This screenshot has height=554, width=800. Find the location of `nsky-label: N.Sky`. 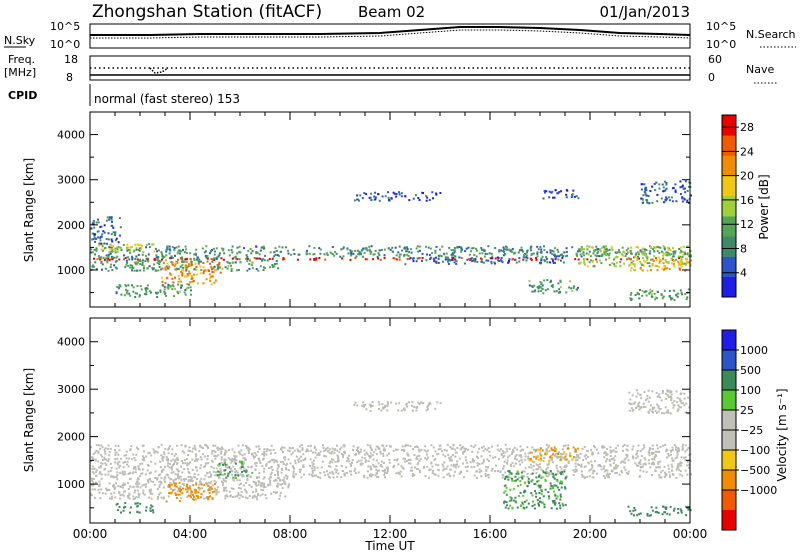

nsky-label: N.Sky is located at coordinates (20, 40).